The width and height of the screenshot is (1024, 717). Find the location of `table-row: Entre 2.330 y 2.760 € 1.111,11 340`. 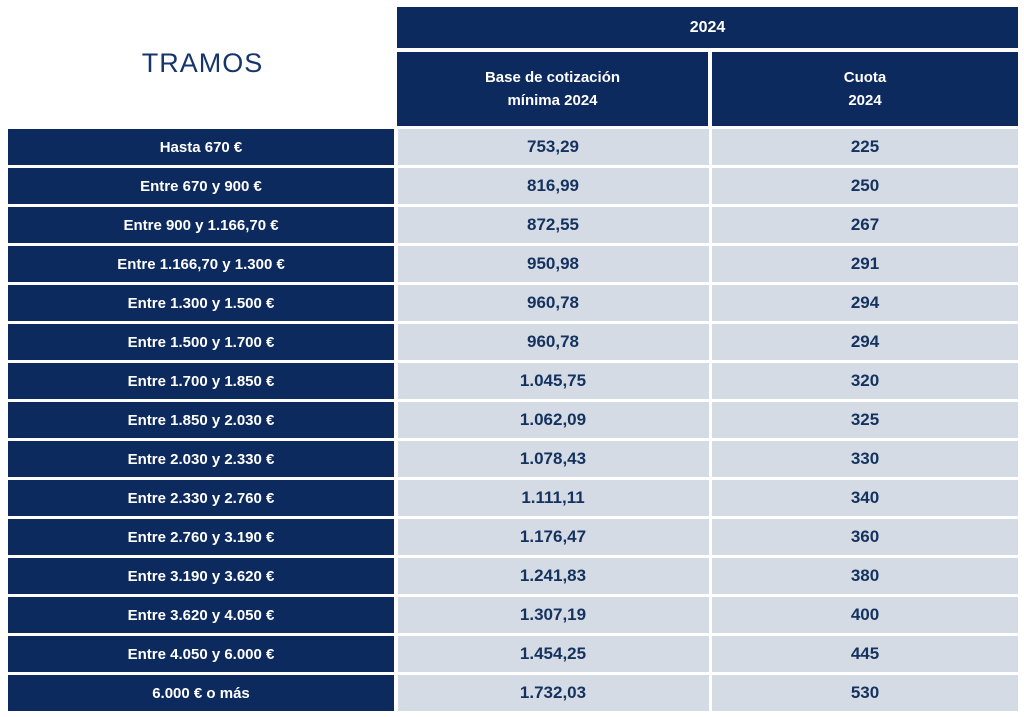

table-row: Entre 2.330 y 2.760 € 1.111,11 340 is located at coordinates (513, 498).